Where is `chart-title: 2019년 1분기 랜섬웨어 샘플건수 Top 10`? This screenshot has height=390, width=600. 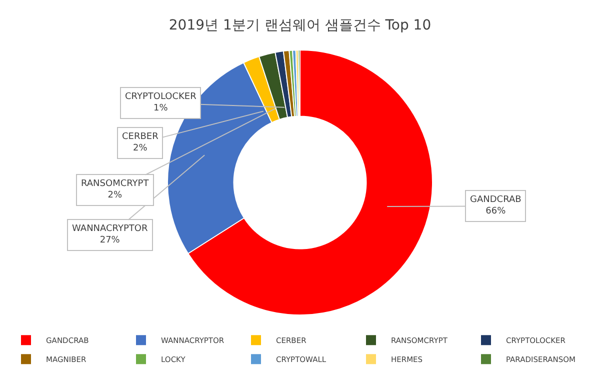
chart-title: 2019년 1분기 랜섬웨어 샘플건수 Top 10 is located at coordinates (300, 25).